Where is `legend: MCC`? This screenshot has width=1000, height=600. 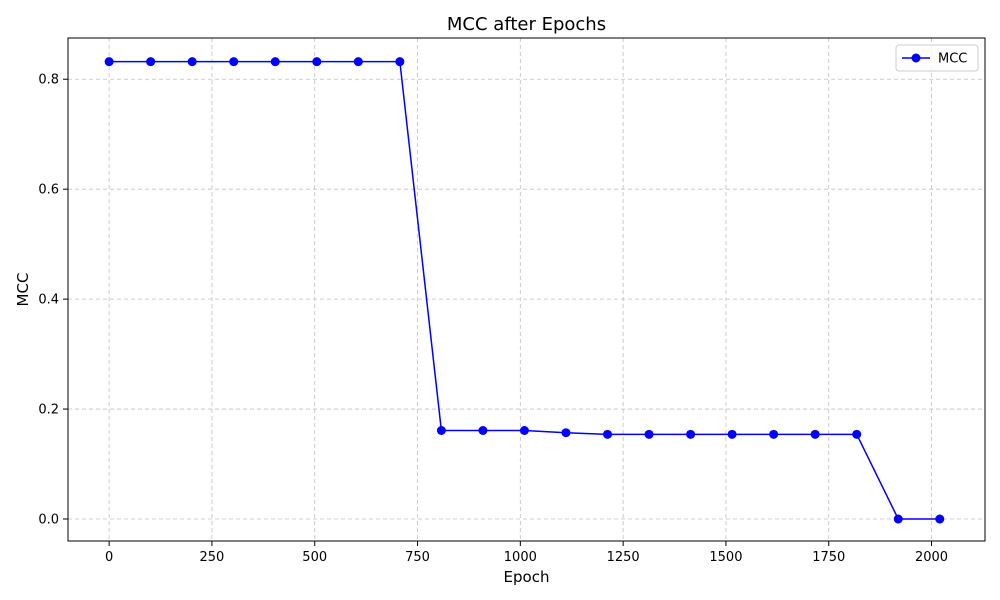 legend: MCC is located at coordinates (937, 58).